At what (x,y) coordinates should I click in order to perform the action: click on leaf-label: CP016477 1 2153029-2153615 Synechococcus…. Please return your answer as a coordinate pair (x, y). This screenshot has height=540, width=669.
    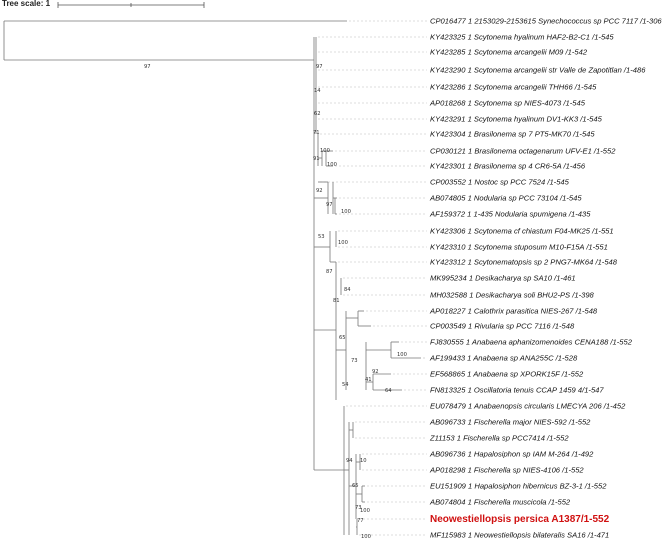
    Looking at the image, I should click on (546, 21).